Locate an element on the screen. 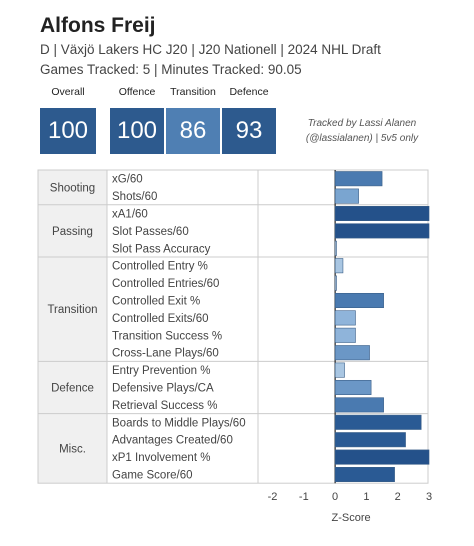 The width and height of the screenshot is (474, 546). metric-label: Controlled Exits/60 is located at coordinates (160, 319).